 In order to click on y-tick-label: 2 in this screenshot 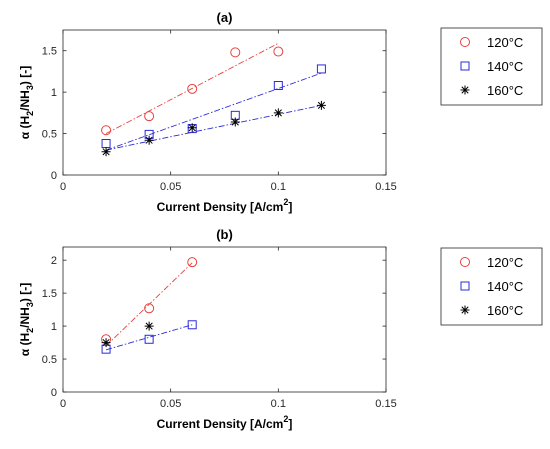, I will do `click(54, 261)`.